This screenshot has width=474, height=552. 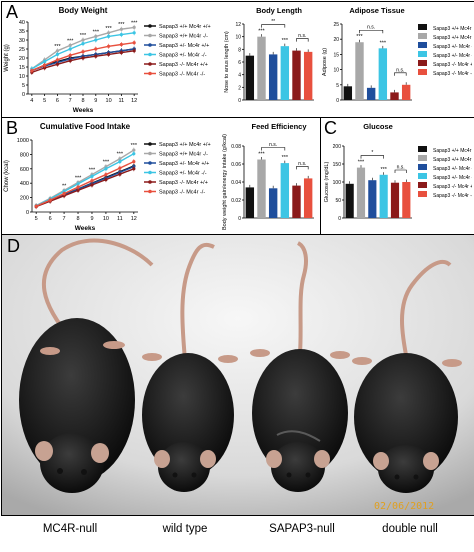 I want to click on y-axis-label: Adipose (g), so click(x=325, y=62).